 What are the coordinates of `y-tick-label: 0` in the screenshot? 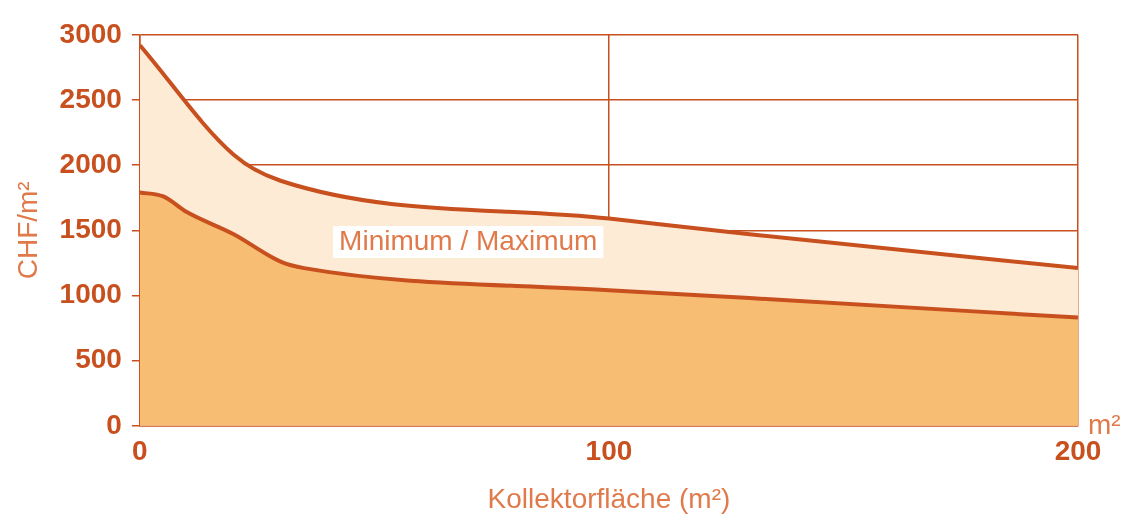 It's located at (114, 424).